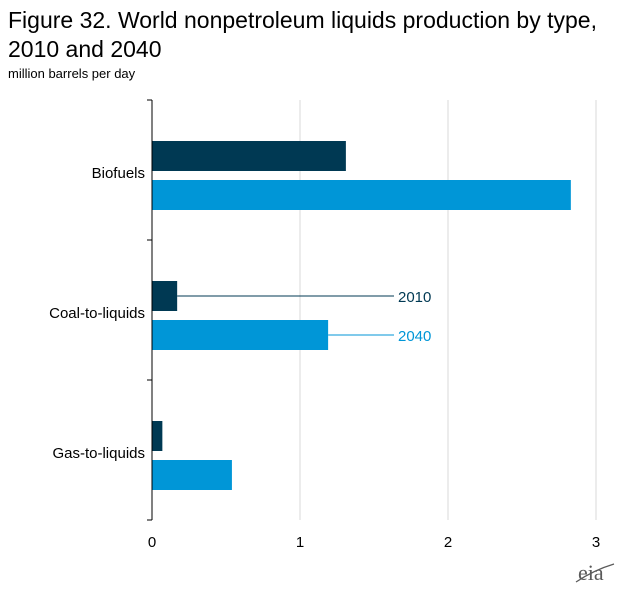 Image resolution: width=629 pixels, height=591 pixels. I want to click on x-tick-label: 1, so click(300, 542).